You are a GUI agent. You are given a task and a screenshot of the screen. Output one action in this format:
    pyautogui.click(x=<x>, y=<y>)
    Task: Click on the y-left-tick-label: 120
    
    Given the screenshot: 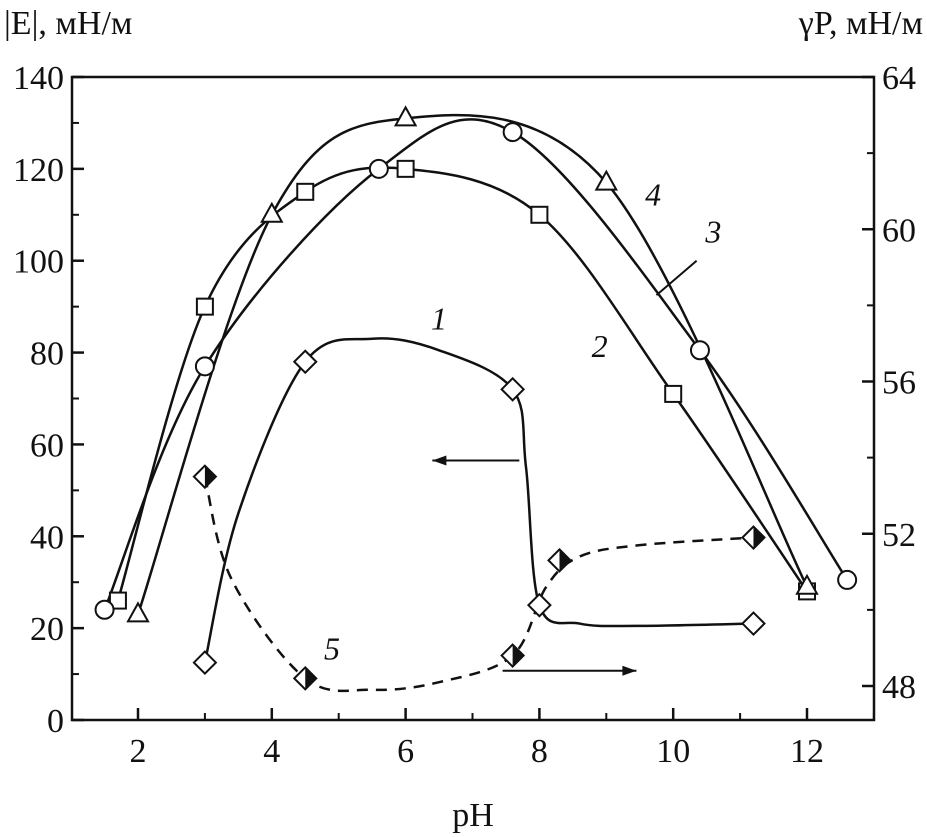 What is the action you would take?
    pyautogui.click(x=38, y=170)
    